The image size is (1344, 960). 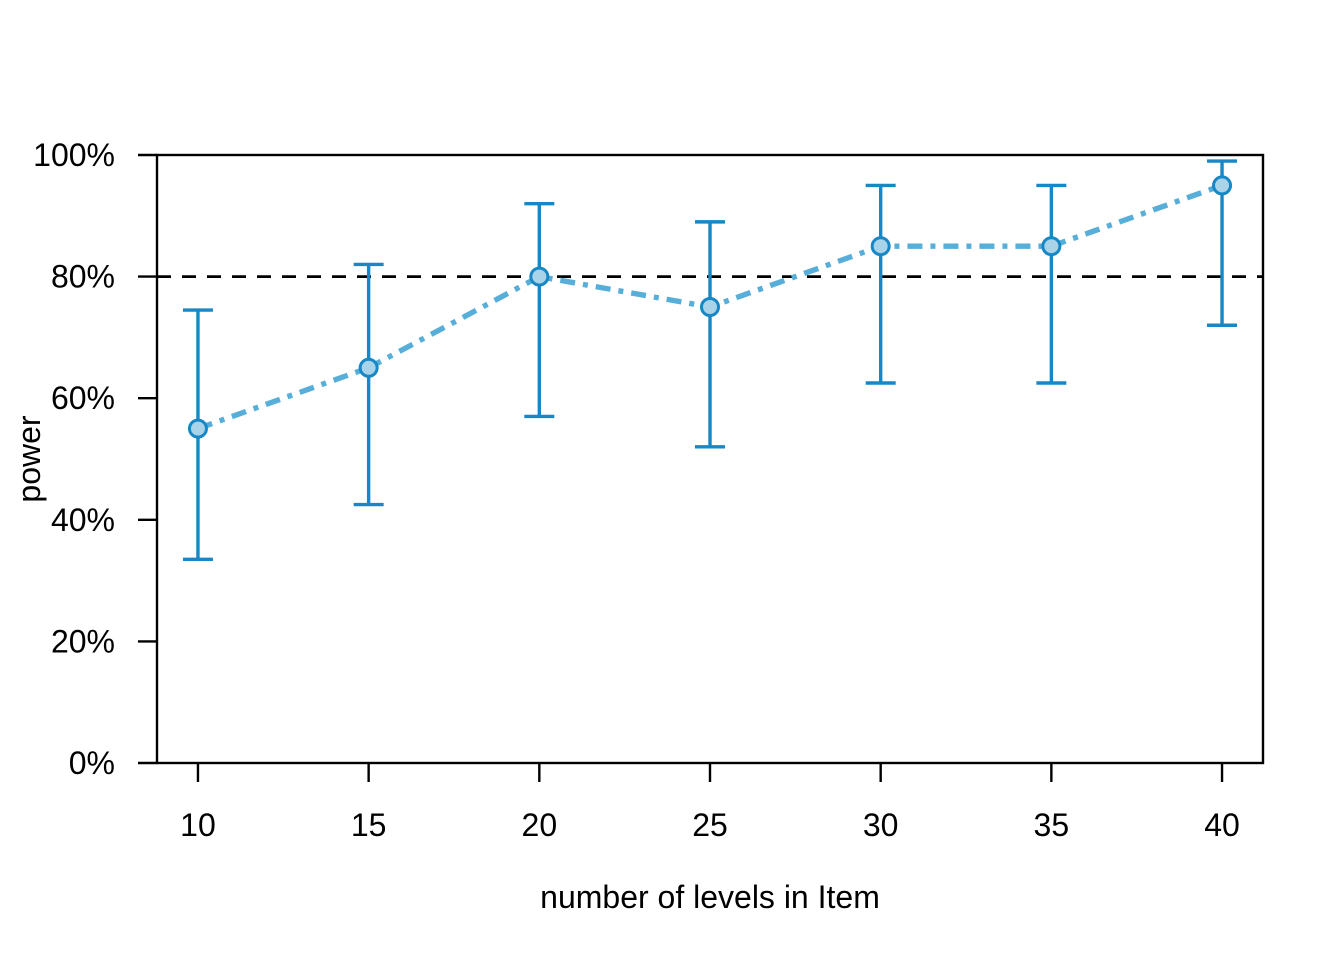 What do you see at coordinates (83, 641) in the screenshot?
I see `y-tick-label: 20%` at bounding box center [83, 641].